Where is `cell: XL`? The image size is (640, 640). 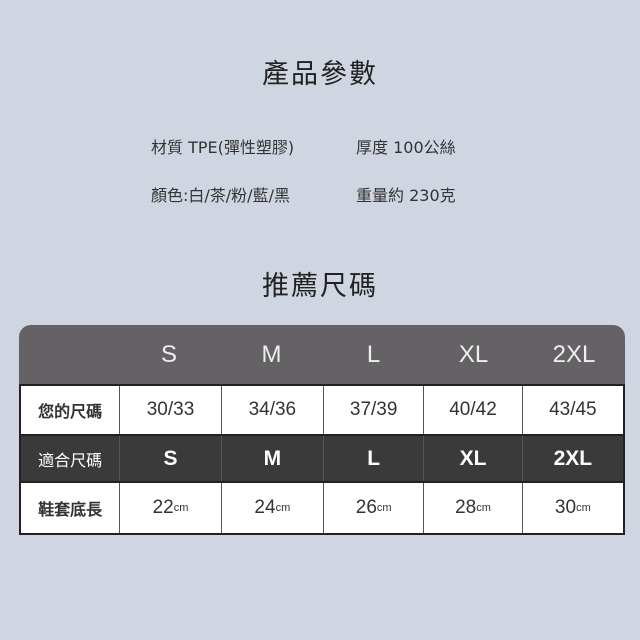 cell: XL is located at coordinates (472, 458).